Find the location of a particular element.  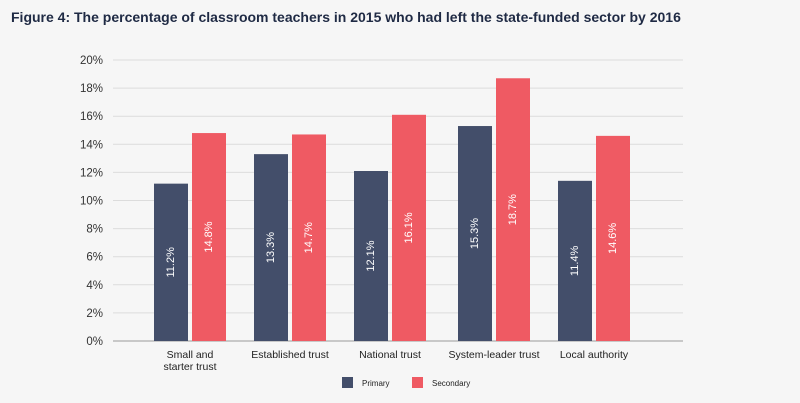

x-category-label: starter trust is located at coordinates (189, 367).